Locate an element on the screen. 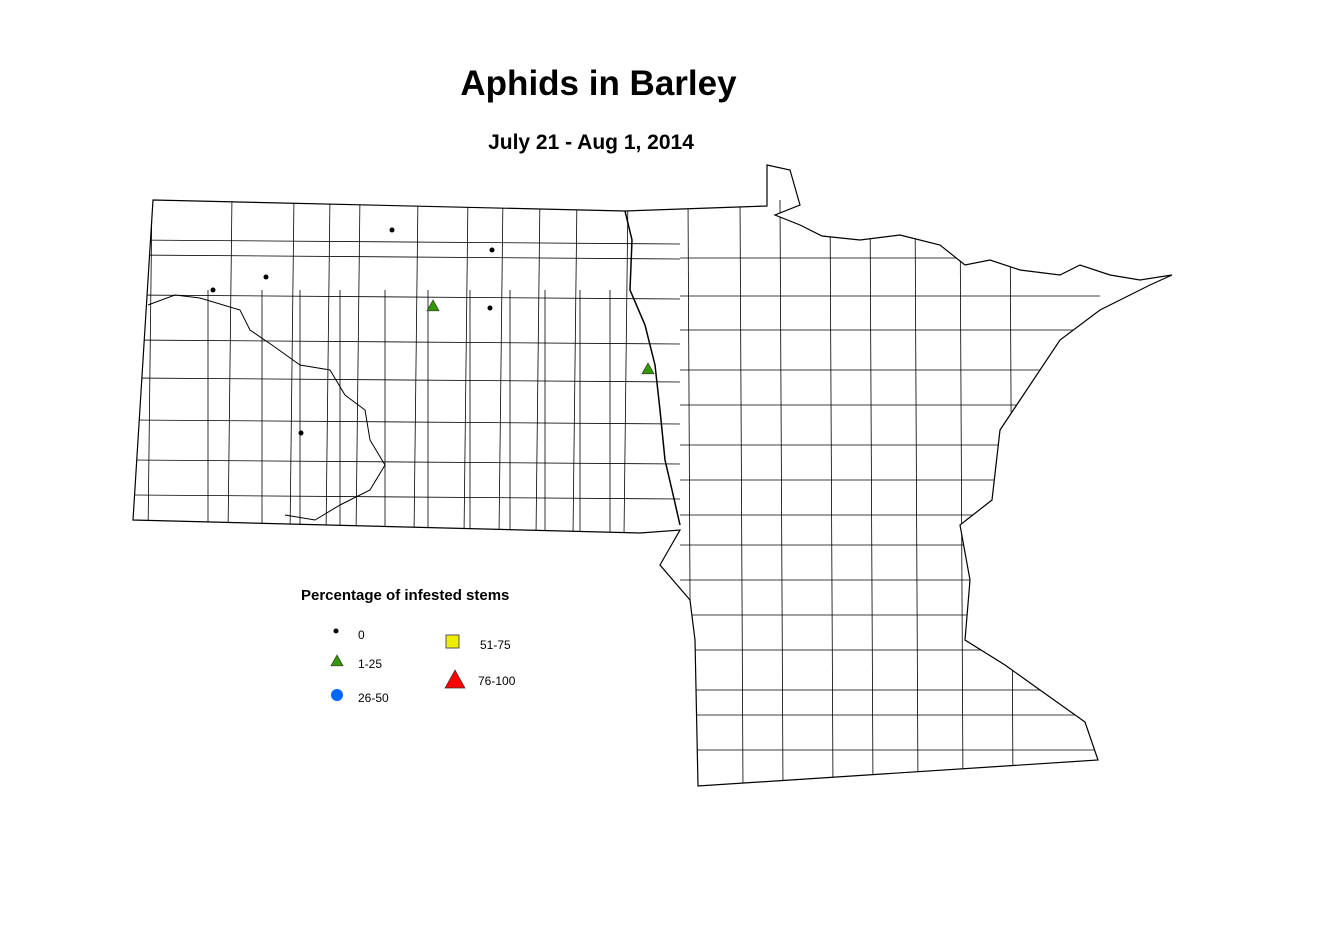 The width and height of the screenshot is (1341, 926). observation-markers is located at coordinates (432, 331).